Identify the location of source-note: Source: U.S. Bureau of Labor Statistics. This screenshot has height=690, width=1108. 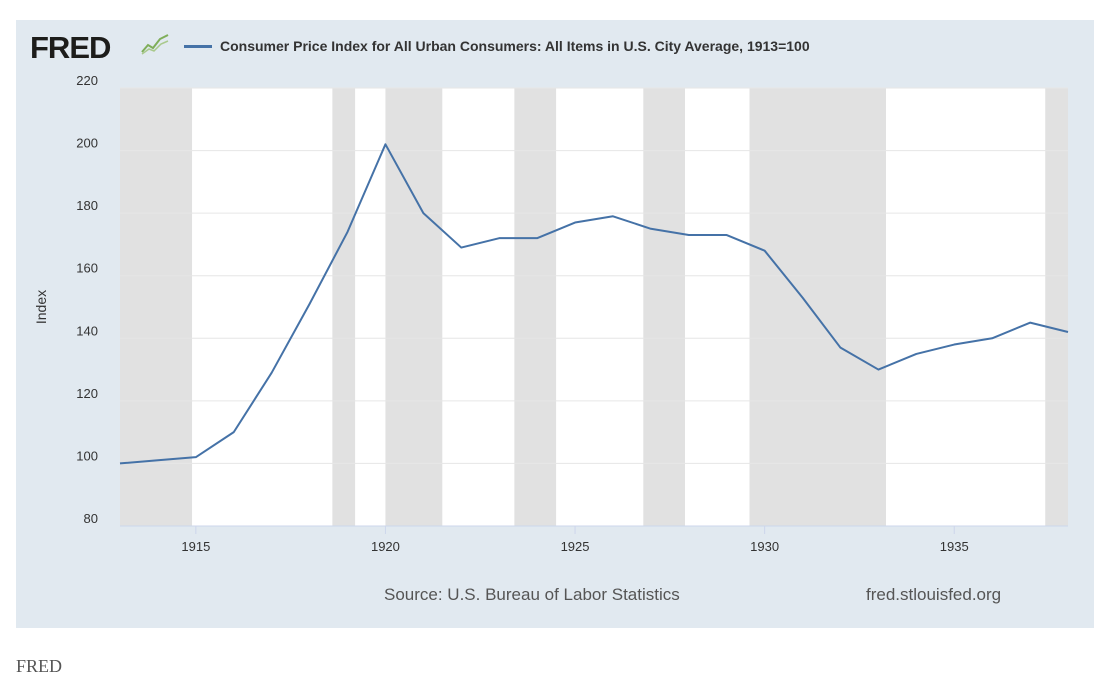
(532, 594).